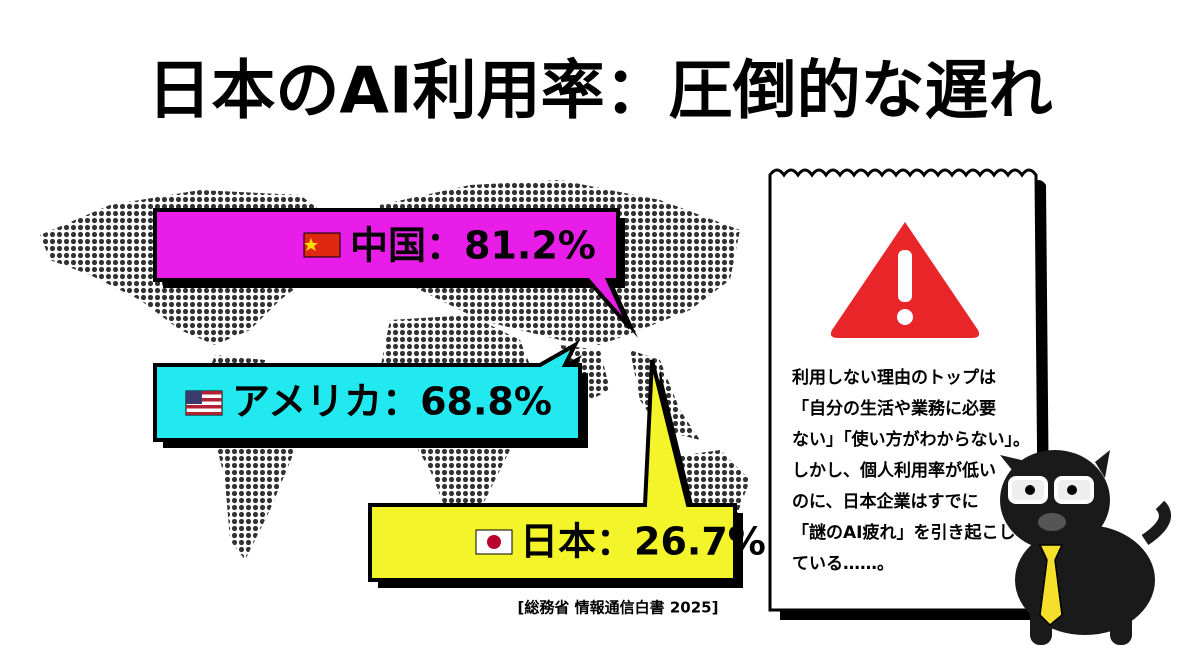 This screenshot has width=1200, height=670. Describe the element at coordinates (894, 408) in the screenshot. I see `note-line: 「自分の生活や業務に必要` at that location.